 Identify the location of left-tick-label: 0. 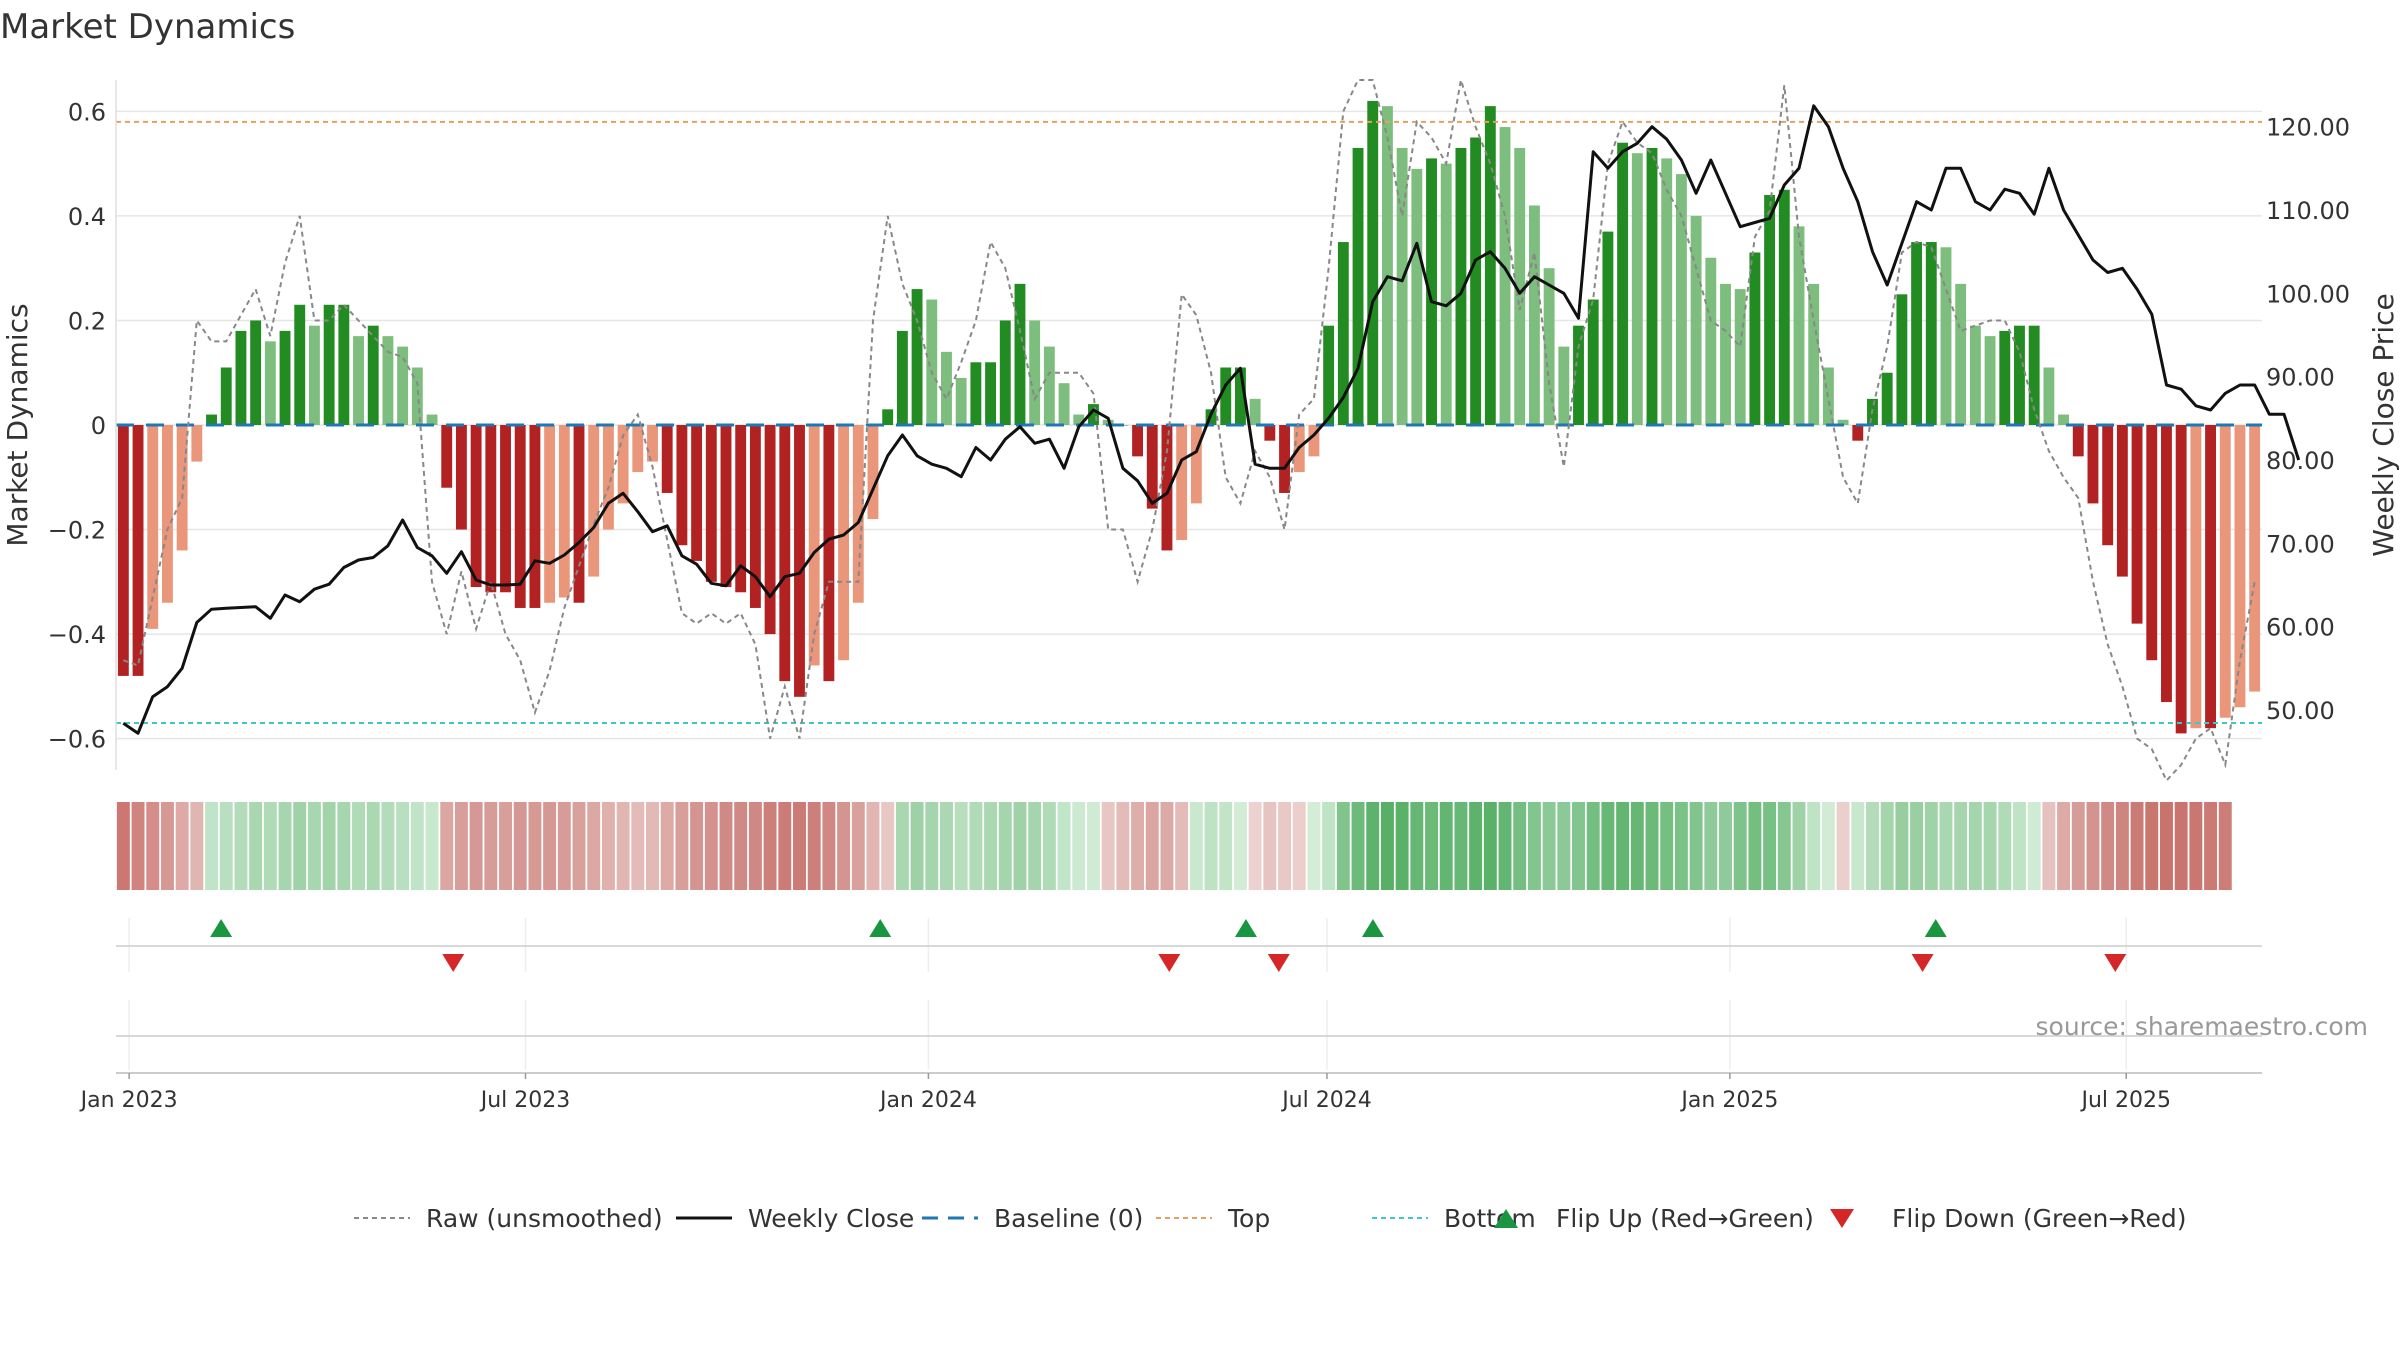
(98, 426).